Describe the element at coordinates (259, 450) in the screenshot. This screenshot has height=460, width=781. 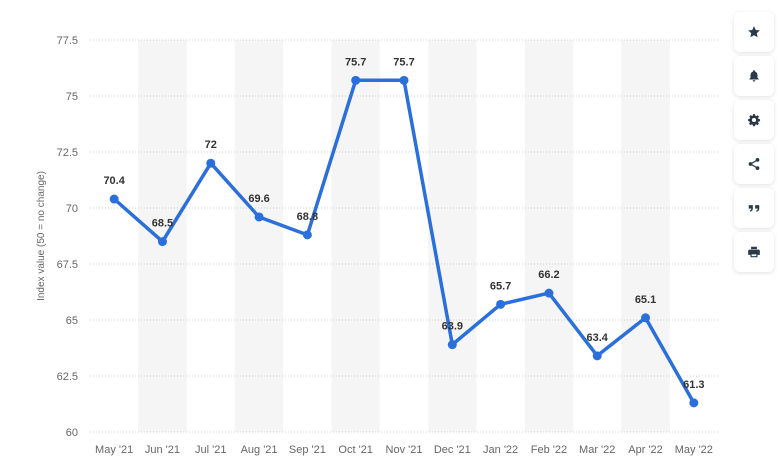
I see `x-tick-label: Aug '21` at that location.